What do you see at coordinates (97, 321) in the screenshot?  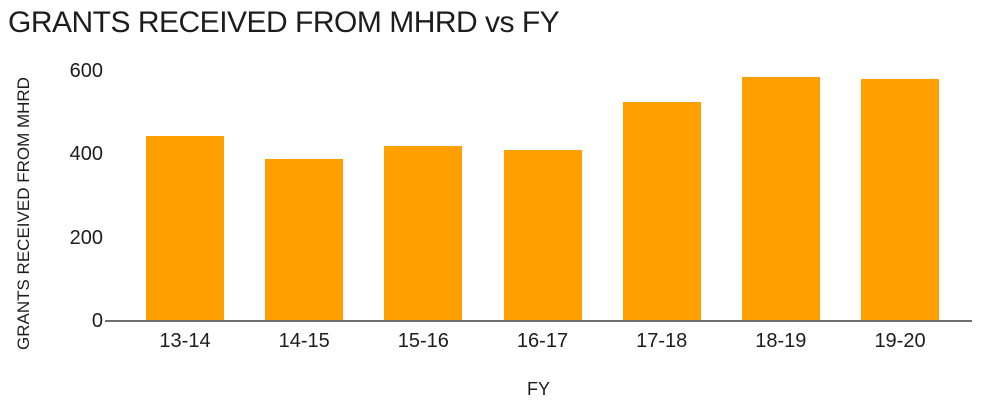 I see `y-tick-label: 0` at bounding box center [97, 321].